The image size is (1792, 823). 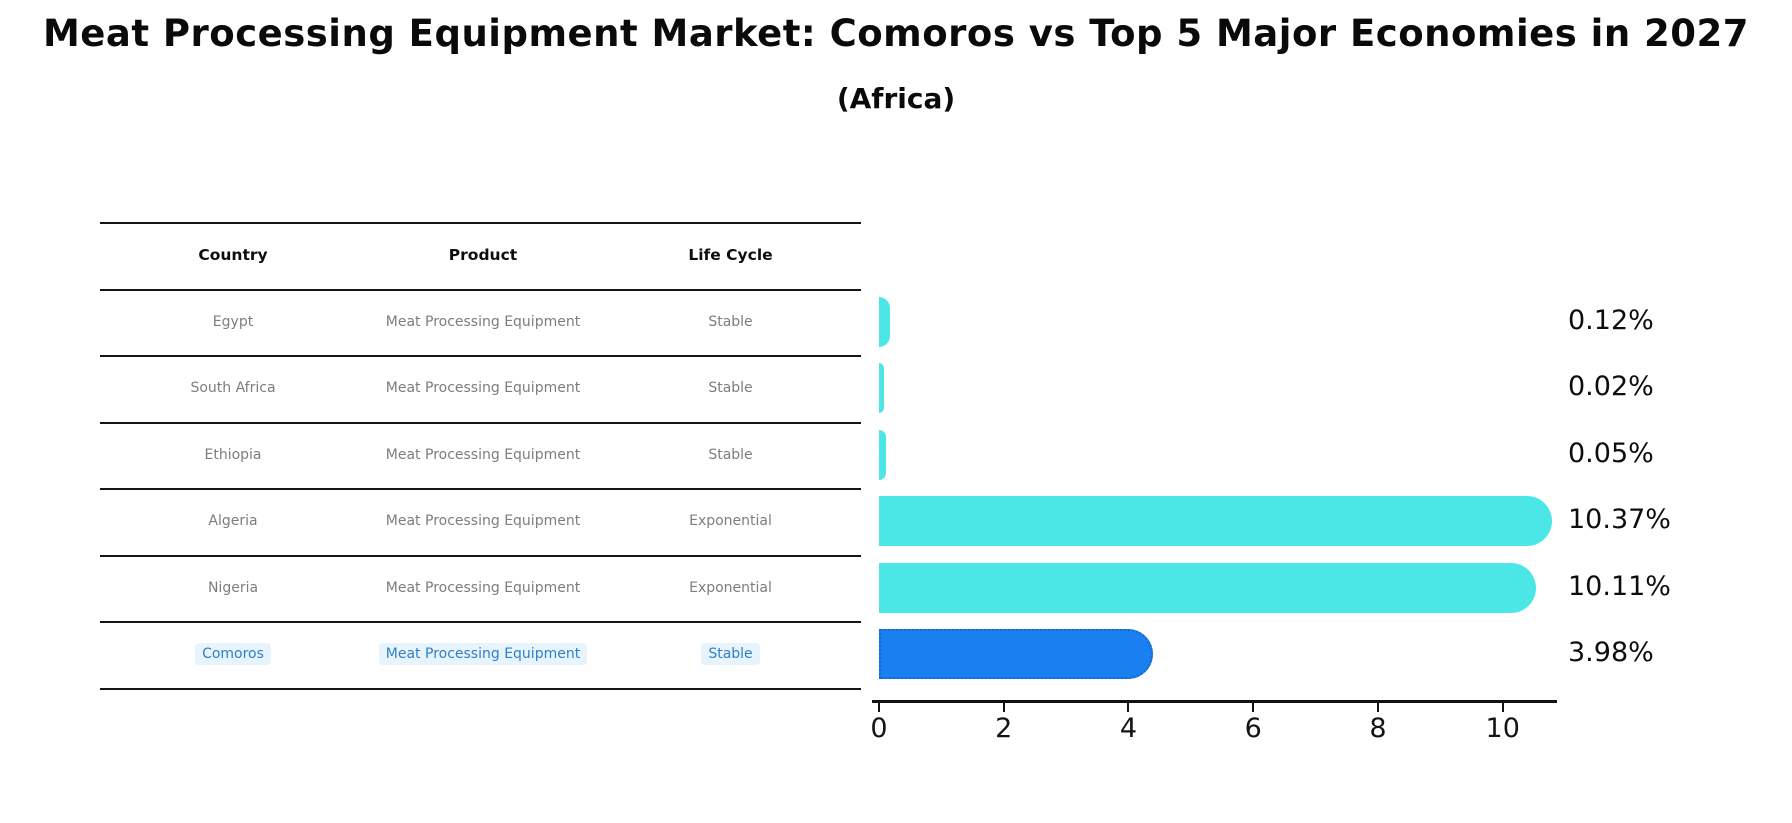 I want to click on bar-egypt, so click(x=885, y=321).